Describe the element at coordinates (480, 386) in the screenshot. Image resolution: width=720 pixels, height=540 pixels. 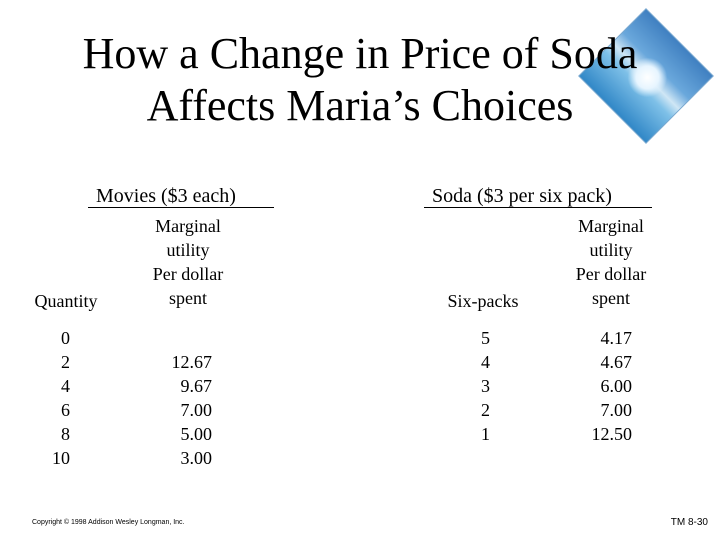
I see `soda-quantity-column: 5 4 3 2 1` at that location.